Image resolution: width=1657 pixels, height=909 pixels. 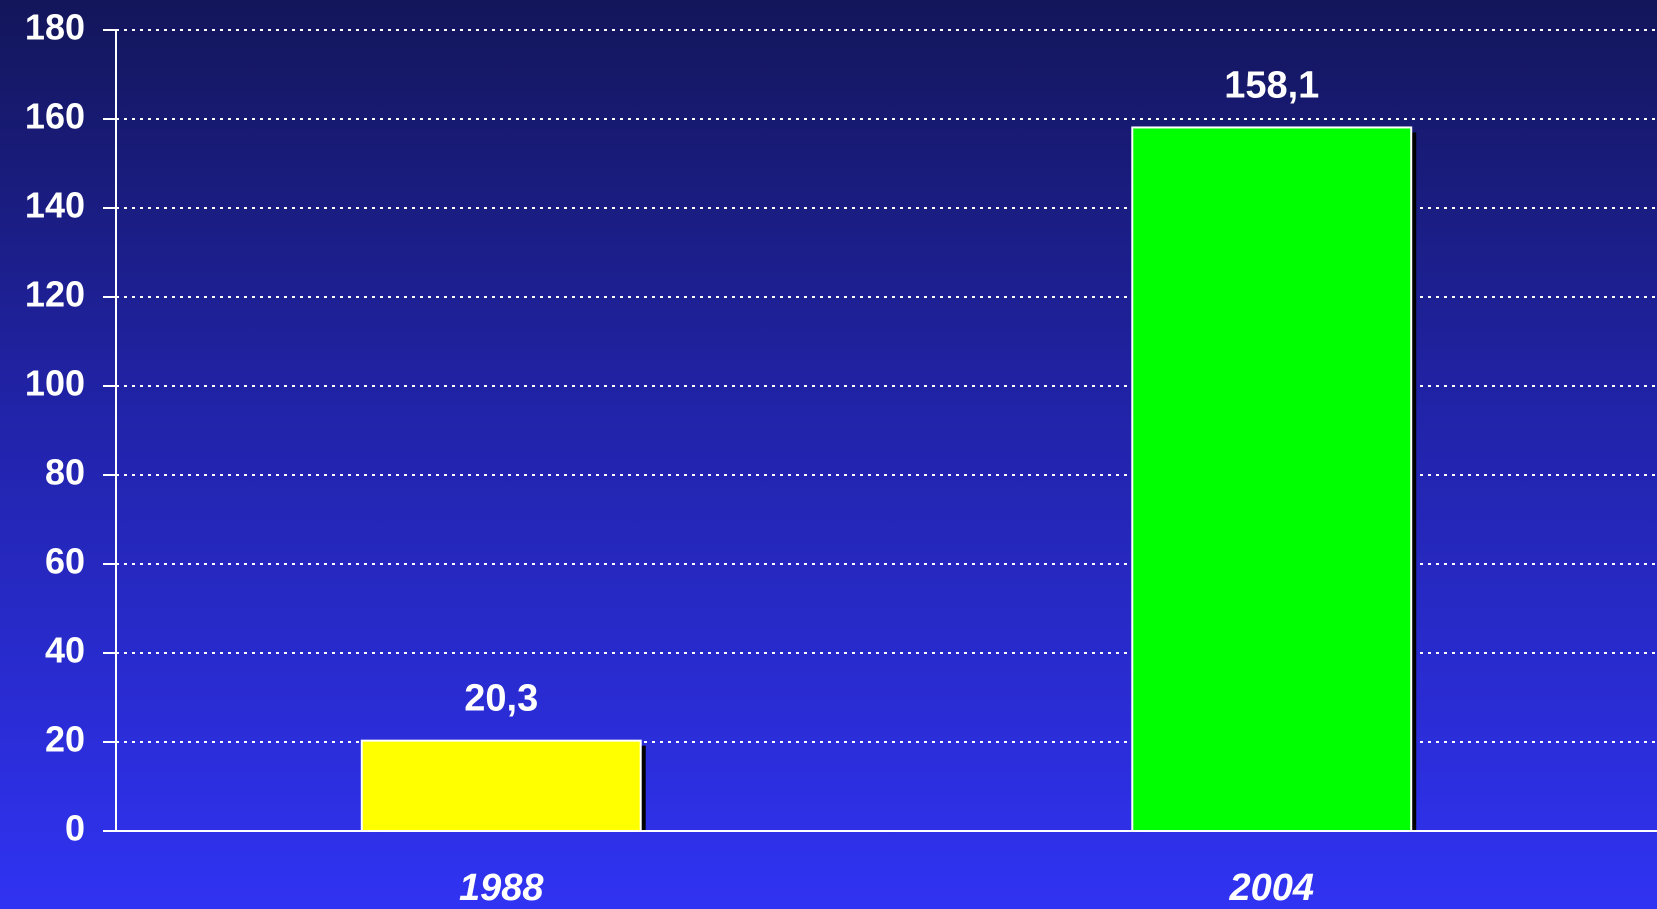 What do you see at coordinates (65, 561) in the screenshot?
I see `y-tick-label: 60` at bounding box center [65, 561].